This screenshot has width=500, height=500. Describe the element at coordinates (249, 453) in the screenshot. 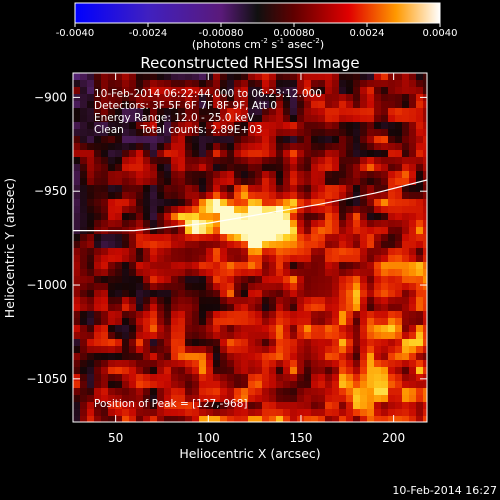

I see `x-axis-label: Heliocentric X (arcsec)` at that location.